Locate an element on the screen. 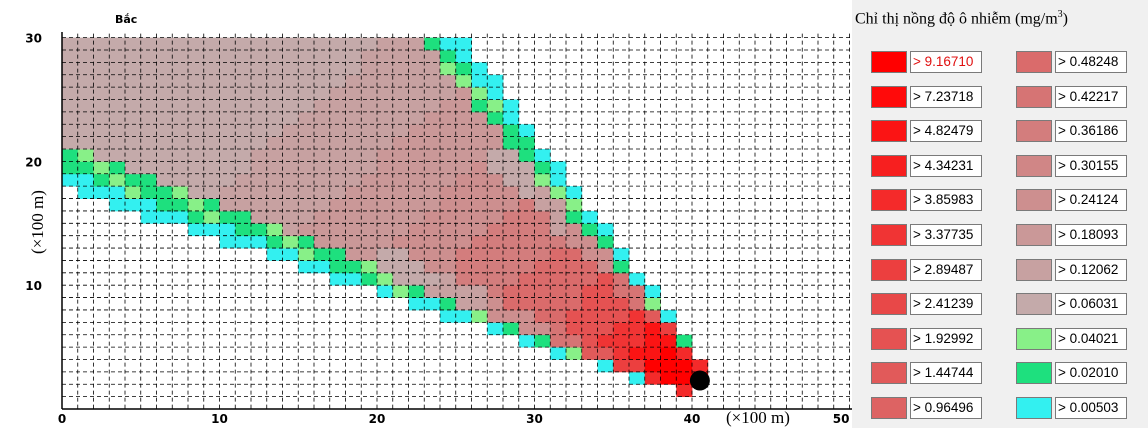 The image size is (1148, 428). legend-value-label: > 0.00503 is located at coordinates (1091, 408).